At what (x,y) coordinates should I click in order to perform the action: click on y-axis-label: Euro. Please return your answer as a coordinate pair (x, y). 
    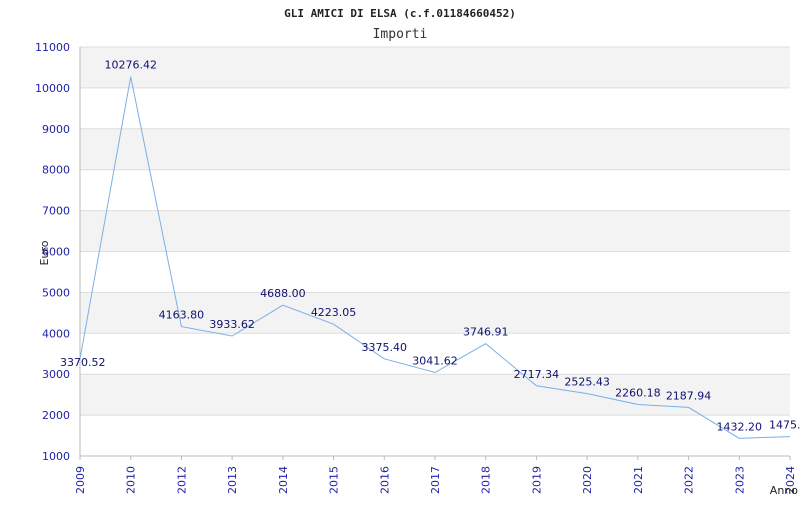
    Looking at the image, I should click on (44, 252).